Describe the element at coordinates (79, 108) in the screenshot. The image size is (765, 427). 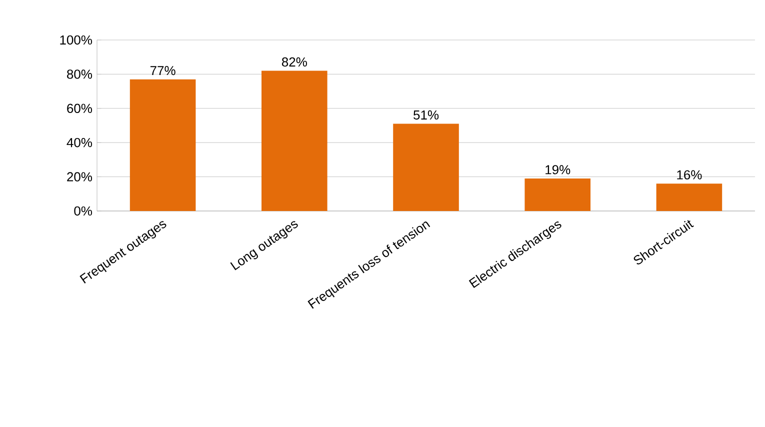
I see `y-tick-label: 60%` at that location.